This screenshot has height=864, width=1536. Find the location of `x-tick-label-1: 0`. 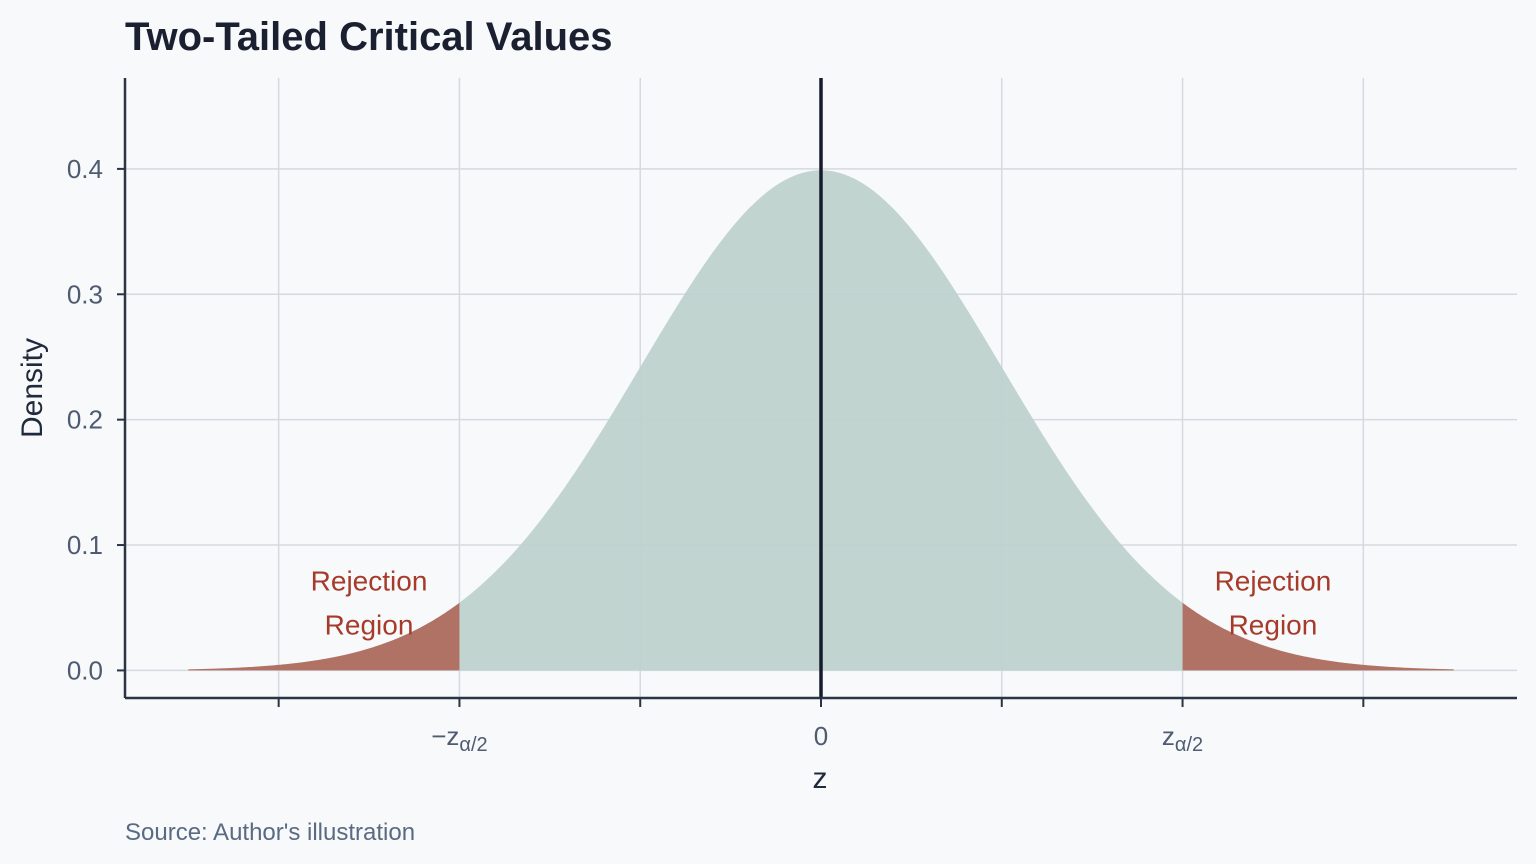

x-tick-label-1: 0 is located at coordinates (821, 736).